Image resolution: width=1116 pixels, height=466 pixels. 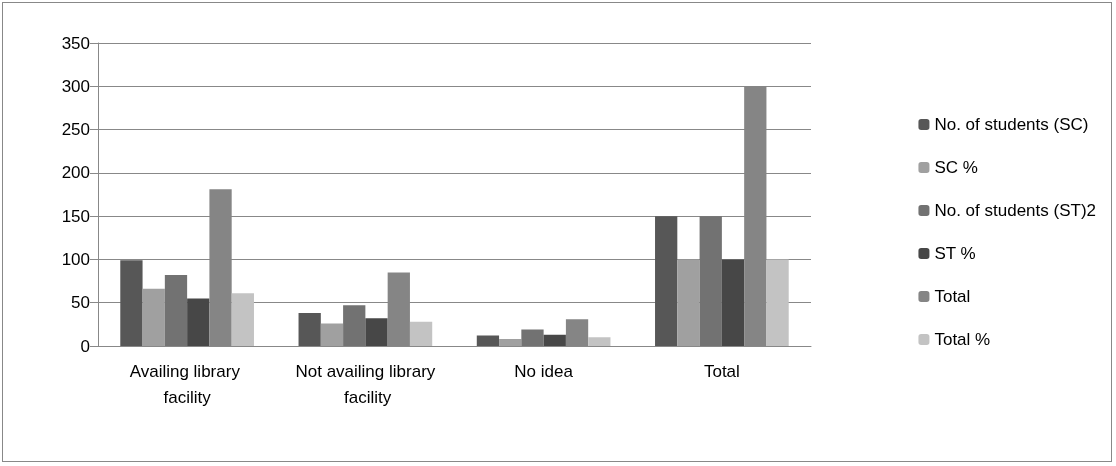 I want to click on legend-label: ST %, so click(x=955, y=253).